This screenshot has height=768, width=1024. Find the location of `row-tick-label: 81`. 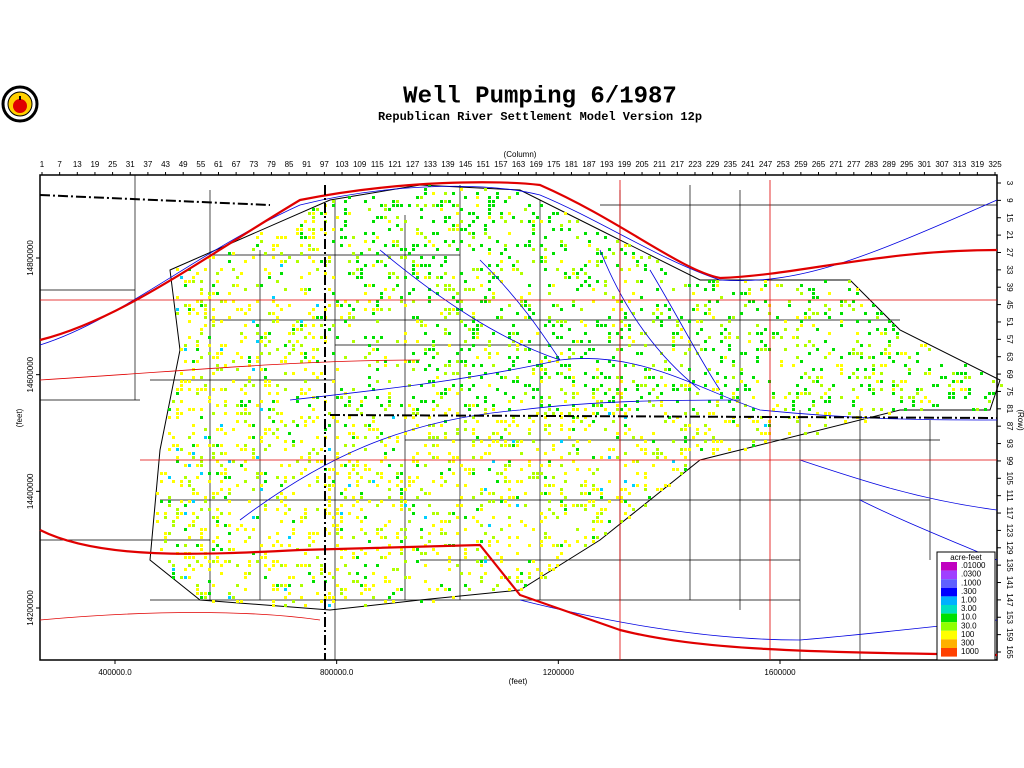

row-tick-label: 81 is located at coordinates (1009, 408).